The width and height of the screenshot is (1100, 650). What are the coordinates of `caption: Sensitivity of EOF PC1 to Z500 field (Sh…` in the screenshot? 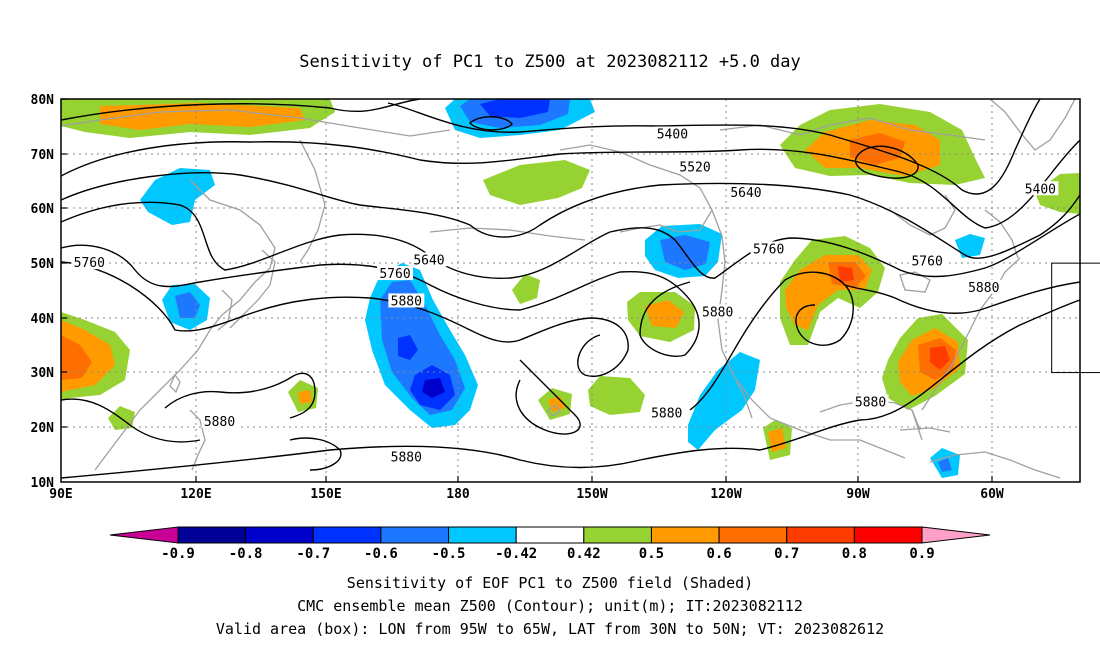 It's located at (550, 606).